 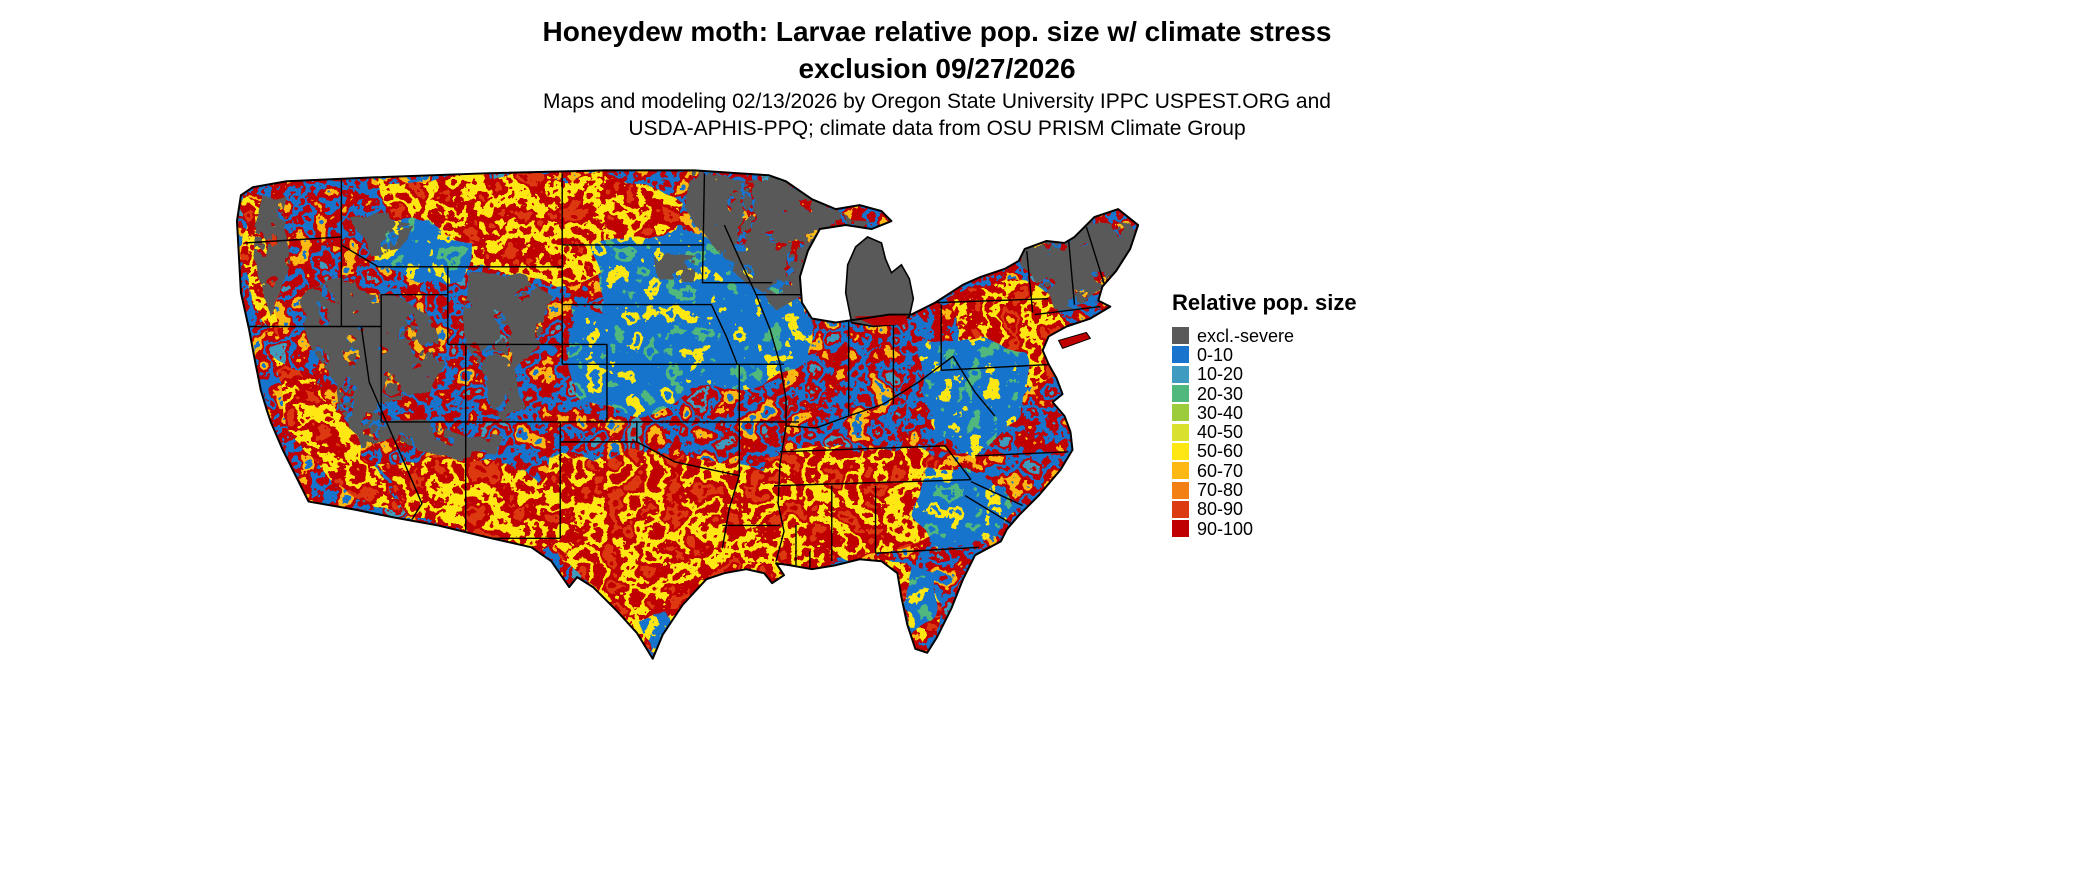 I want to click on legend-item: 40-50, so click(x=1264, y=431).